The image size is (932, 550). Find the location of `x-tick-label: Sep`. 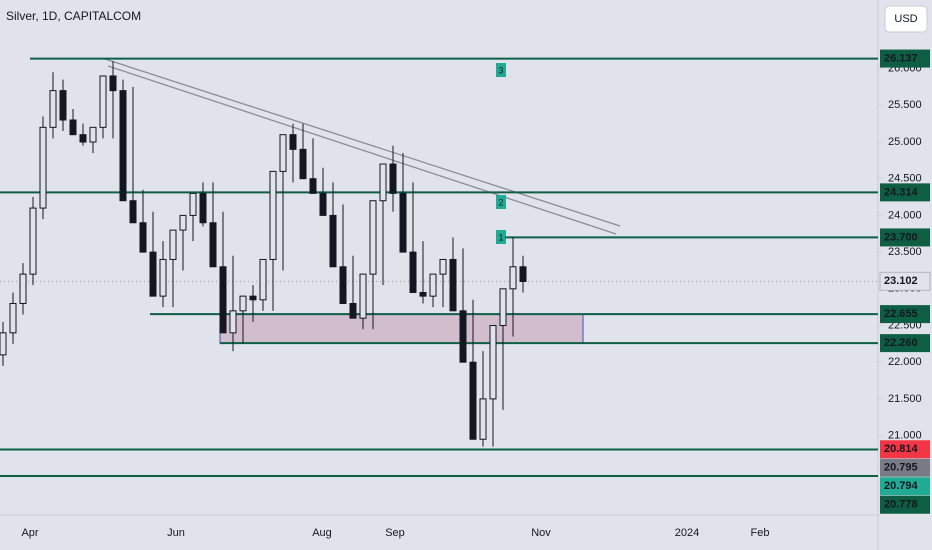

x-tick-label: Sep is located at coordinates (395, 533).